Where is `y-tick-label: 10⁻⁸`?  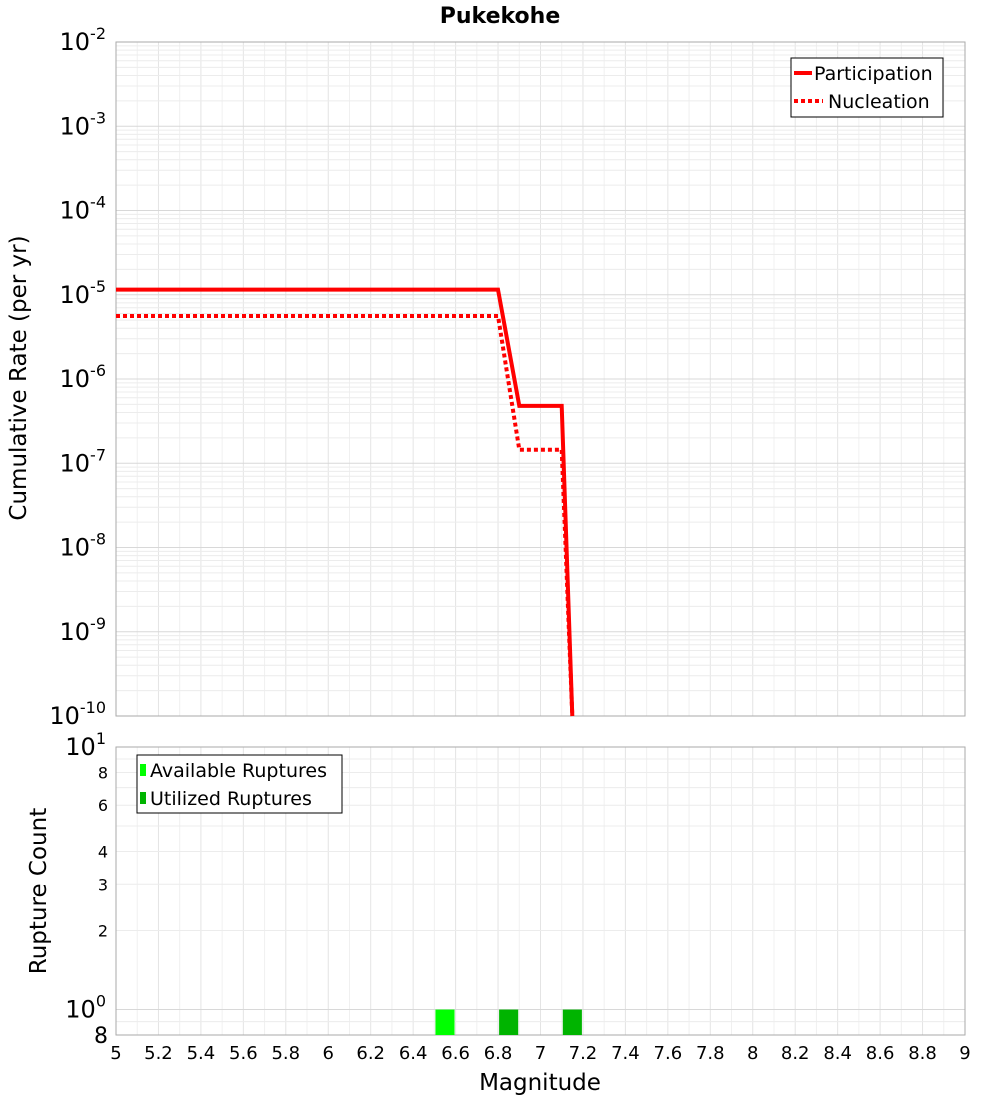 y-tick-label: 10⁻⁸ is located at coordinates (83, 546).